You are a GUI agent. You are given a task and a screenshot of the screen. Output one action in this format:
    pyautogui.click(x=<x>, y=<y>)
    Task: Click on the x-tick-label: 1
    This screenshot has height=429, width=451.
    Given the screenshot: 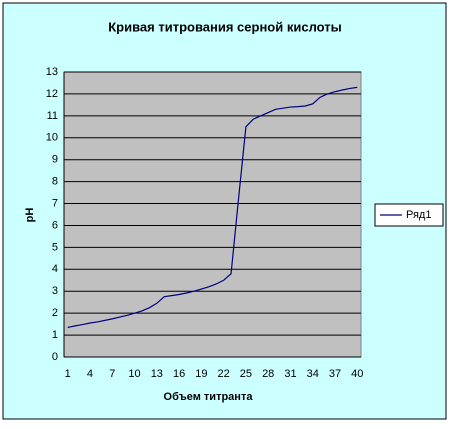 What is the action you would take?
    pyautogui.click(x=68, y=374)
    